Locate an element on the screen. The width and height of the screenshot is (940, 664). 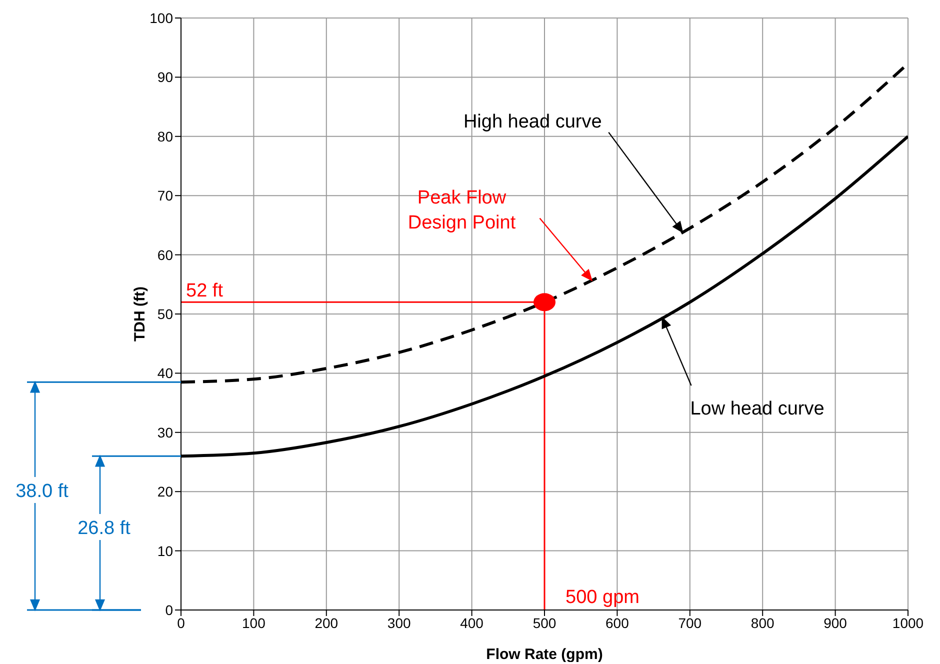
annotation: High head curve is located at coordinates (532, 121).